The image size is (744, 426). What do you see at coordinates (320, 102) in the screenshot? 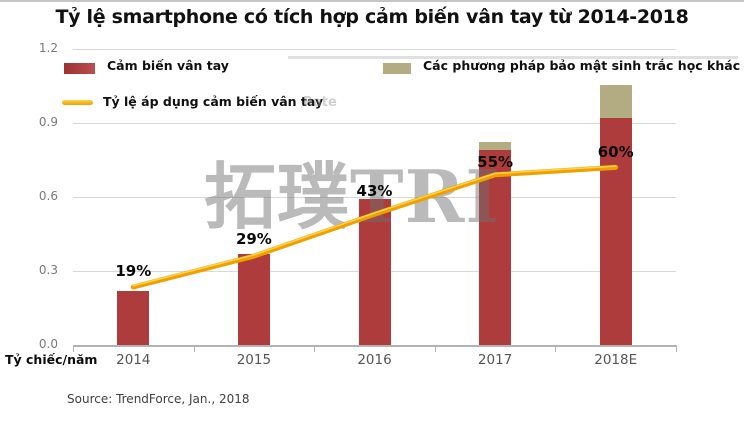
I see `legend-ghost-text: Rate` at bounding box center [320, 102].